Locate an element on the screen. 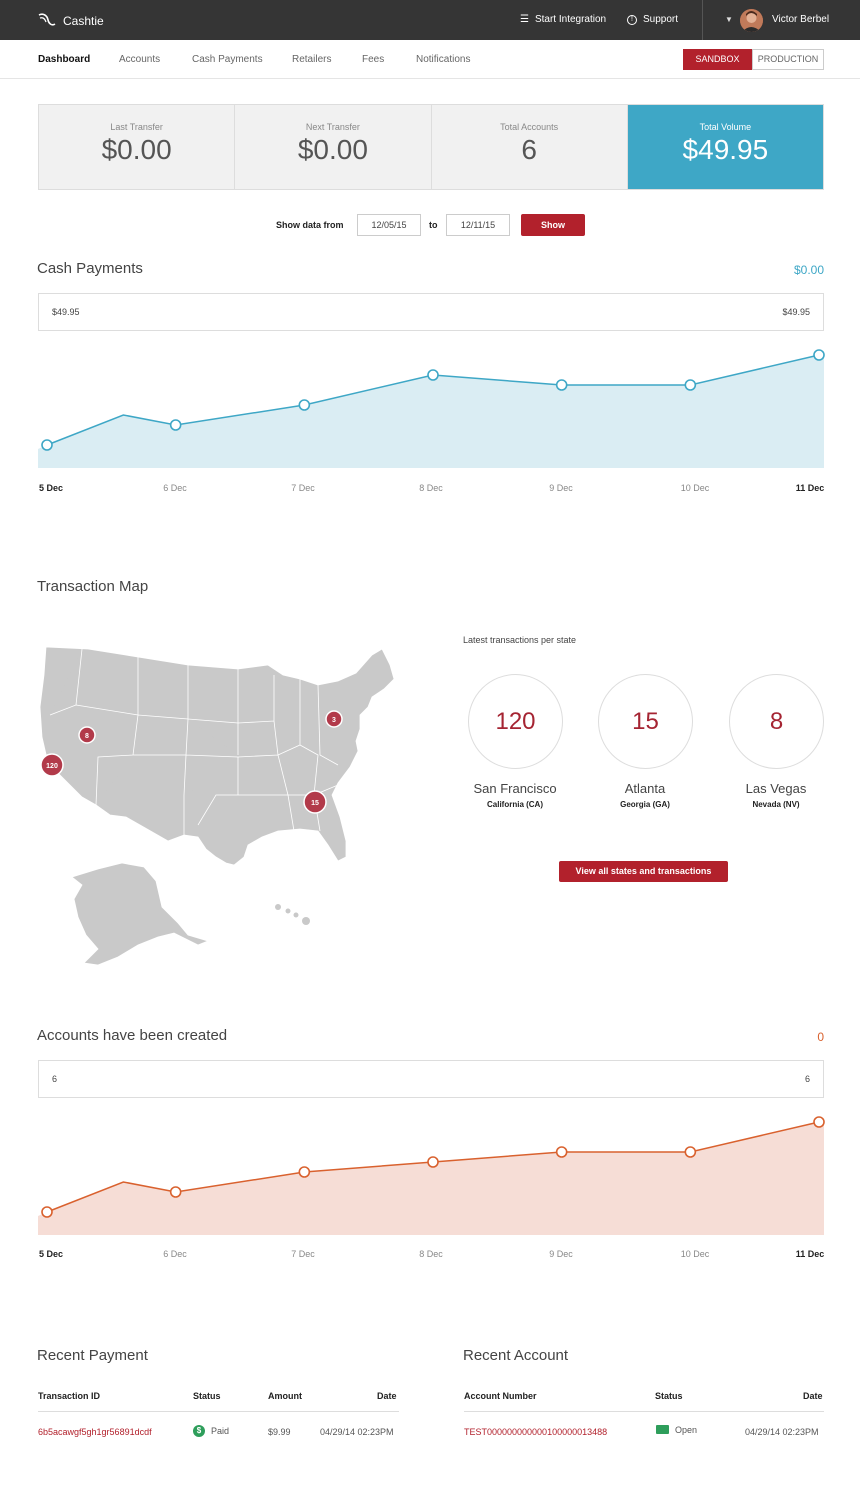  accounts-created-chart is located at coordinates (431, 1175).